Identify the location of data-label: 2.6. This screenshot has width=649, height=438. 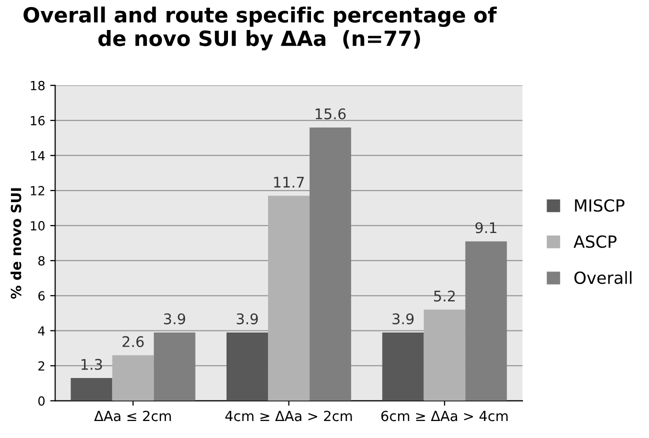
(133, 342).